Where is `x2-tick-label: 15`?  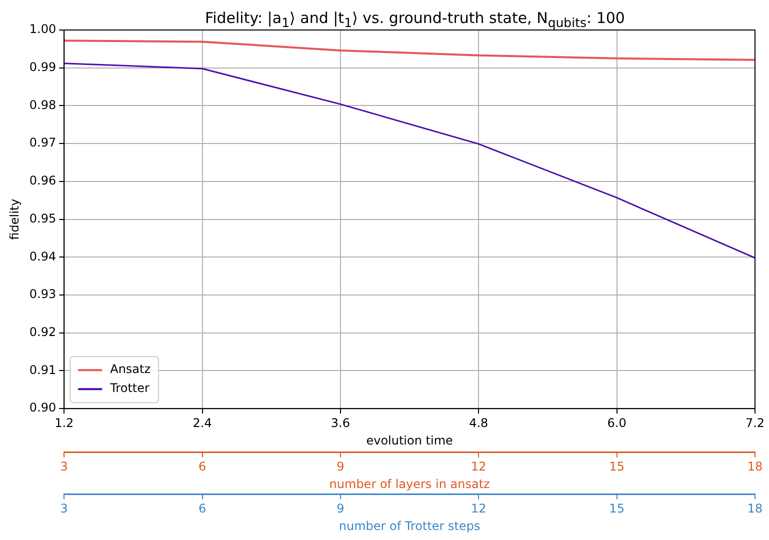
x2-tick-label: 15 is located at coordinates (616, 467).